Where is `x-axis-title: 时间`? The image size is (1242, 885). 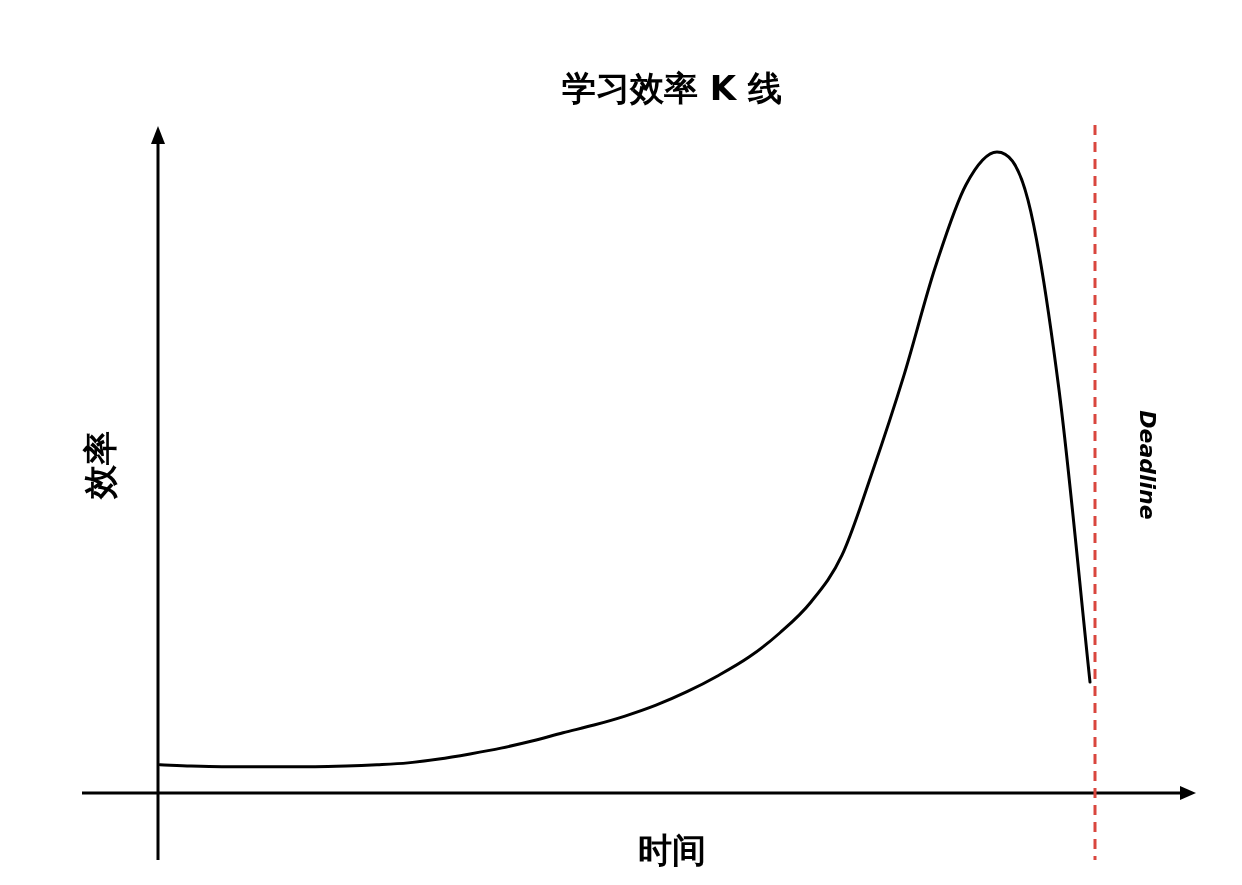 x-axis-title: 时间 is located at coordinates (672, 850).